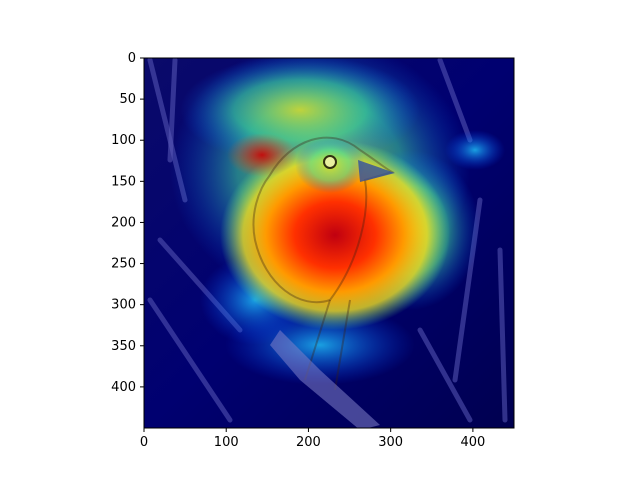 This screenshot has height=480, width=640. What do you see at coordinates (123, 181) in the screenshot?
I see `y-tick-label: 150` at bounding box center [123, 181].